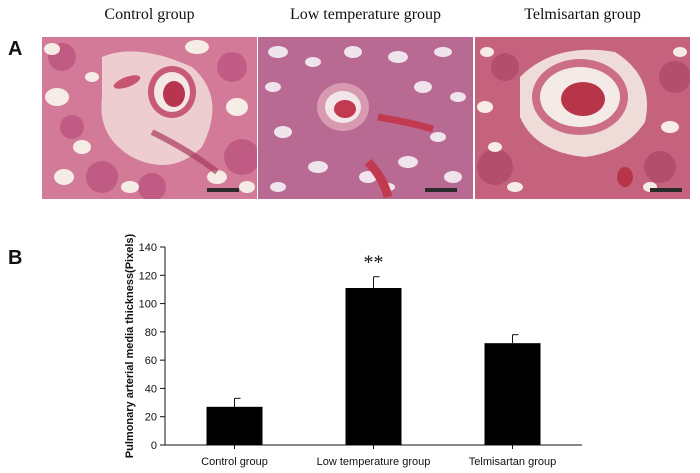  What do you see at coordinates (149, 118) in the screenshot?
I see `micrograph-control` at bounding box center [149, 118].